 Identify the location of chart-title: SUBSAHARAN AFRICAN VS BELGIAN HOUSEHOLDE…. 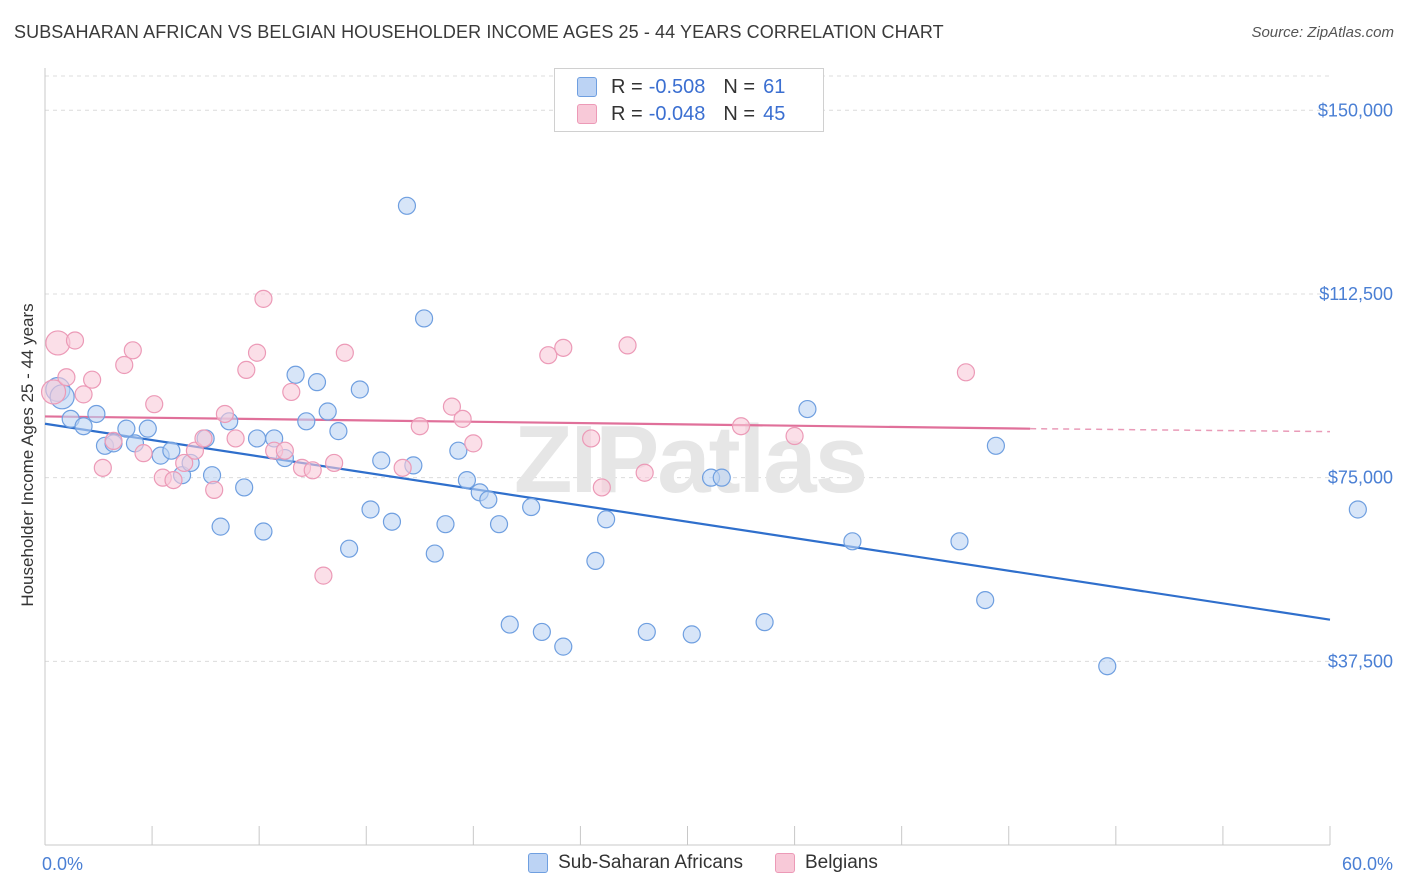
(479, 32).